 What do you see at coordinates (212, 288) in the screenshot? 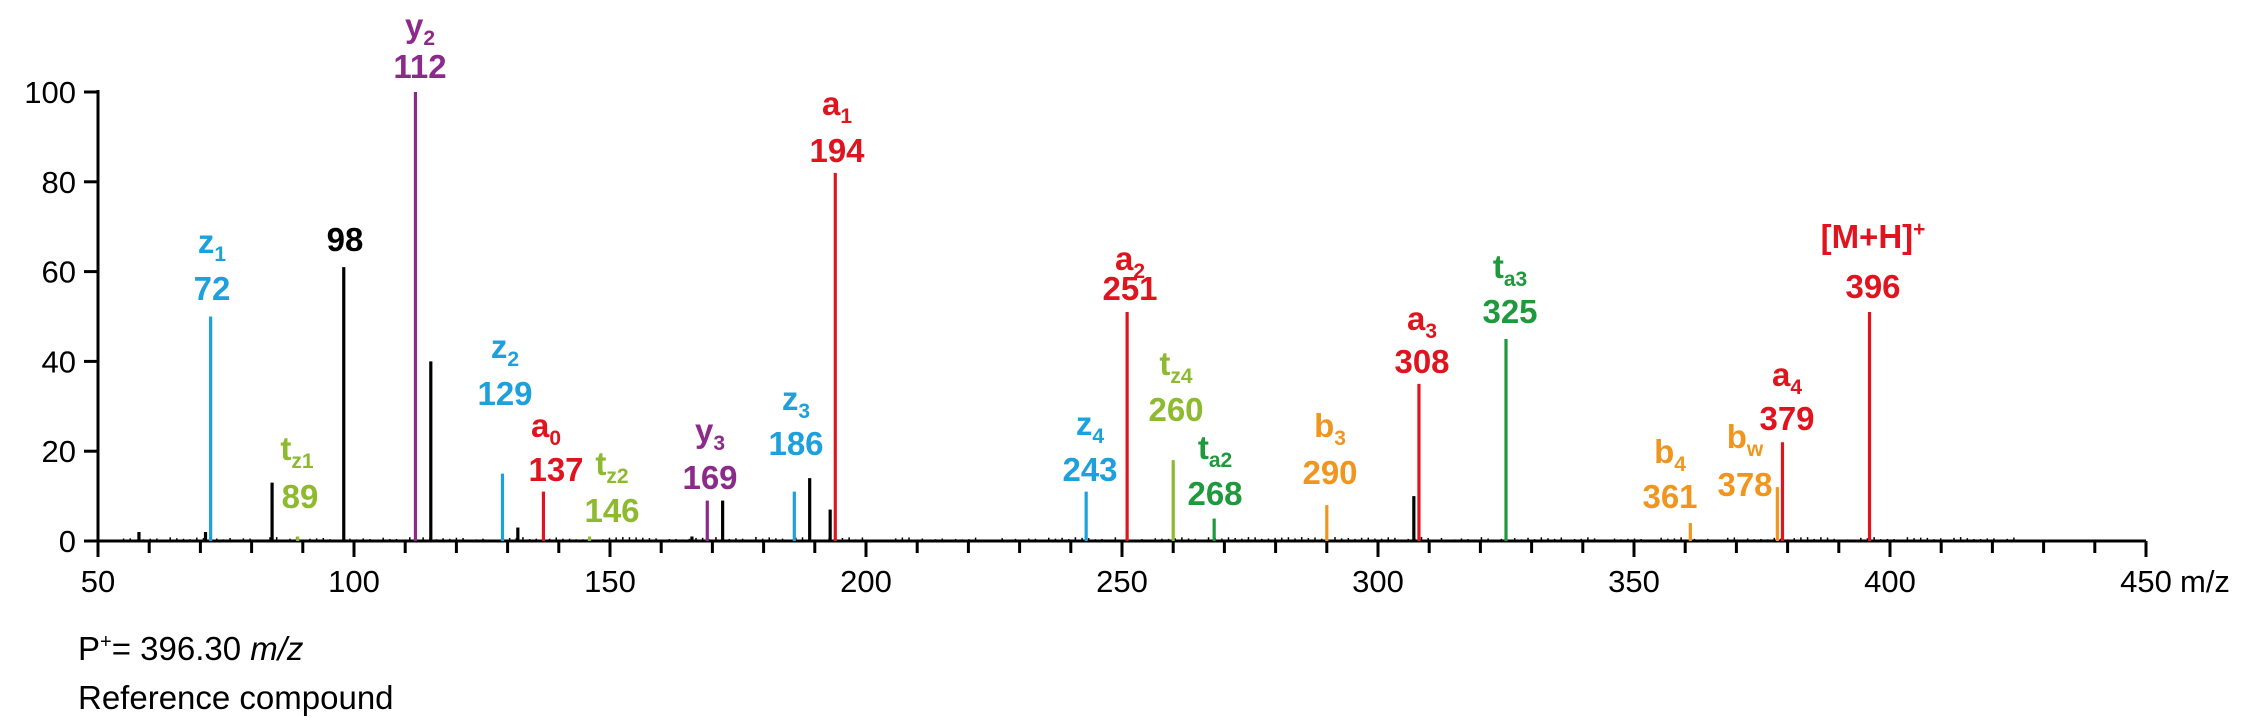
I see `peak-mz-label: 72` at bounding box center [212, 288].